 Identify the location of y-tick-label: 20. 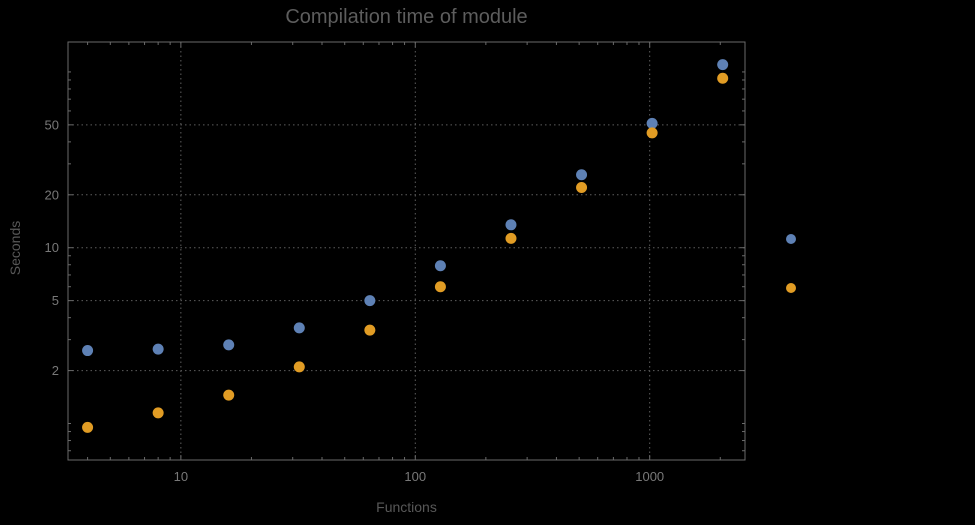
(52, 194).